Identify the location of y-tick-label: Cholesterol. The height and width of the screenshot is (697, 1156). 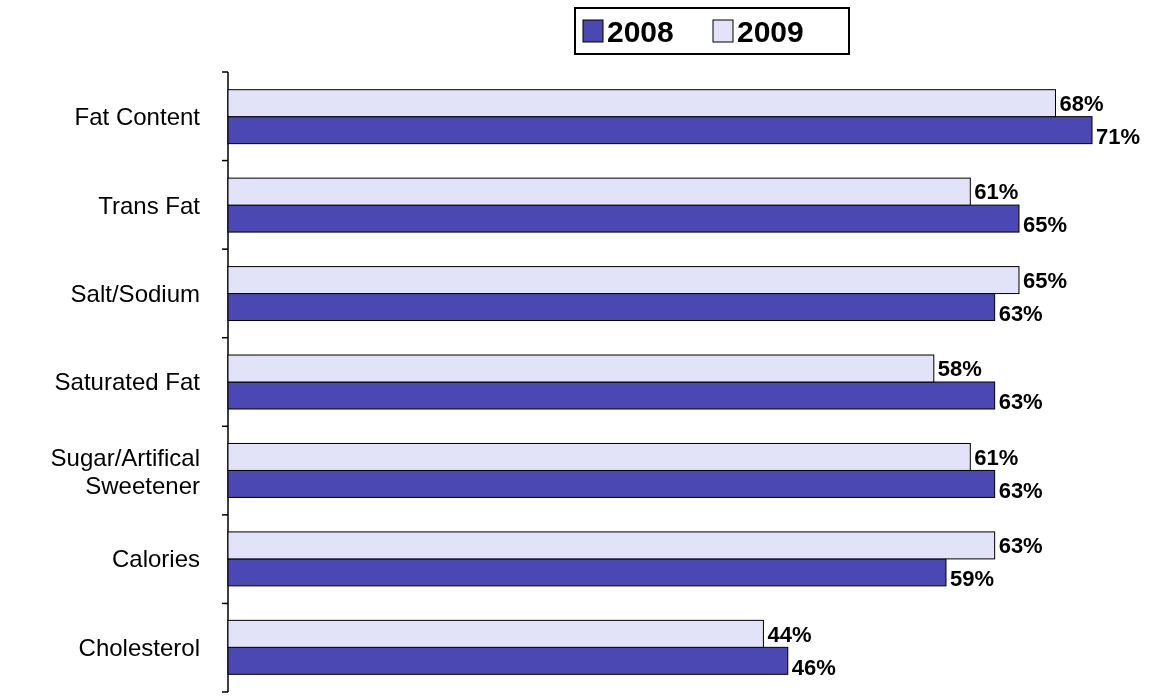
(139, 647).